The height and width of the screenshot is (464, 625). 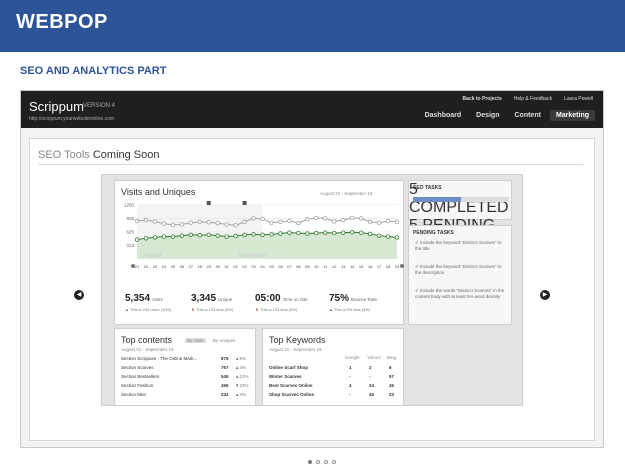 What do you see at coordinates (310, 164) in the screenshot?
I see `divider` at bounding box center [310, 164].